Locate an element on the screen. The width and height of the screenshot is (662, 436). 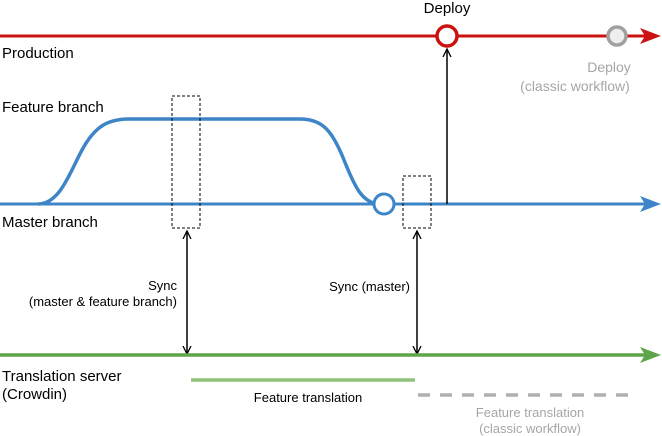
master-arrowhead is located at coordinates (650, 204).